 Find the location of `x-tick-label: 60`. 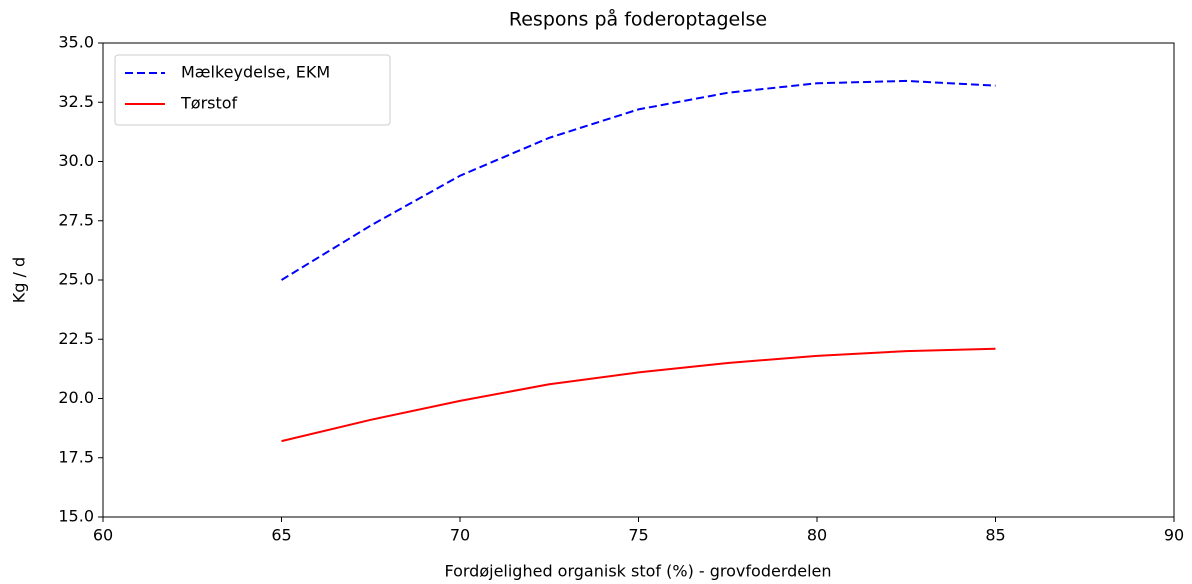

x-tick-label: 60 is located at coordinates (103, 535).